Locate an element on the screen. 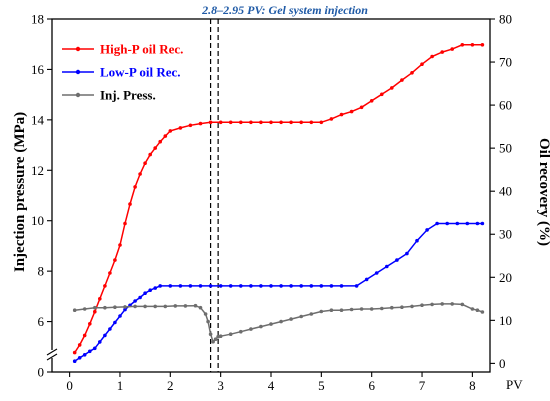 This screenshot has height=401, width=550. x-tick-label: 1 is located at coordinates (120, 385).